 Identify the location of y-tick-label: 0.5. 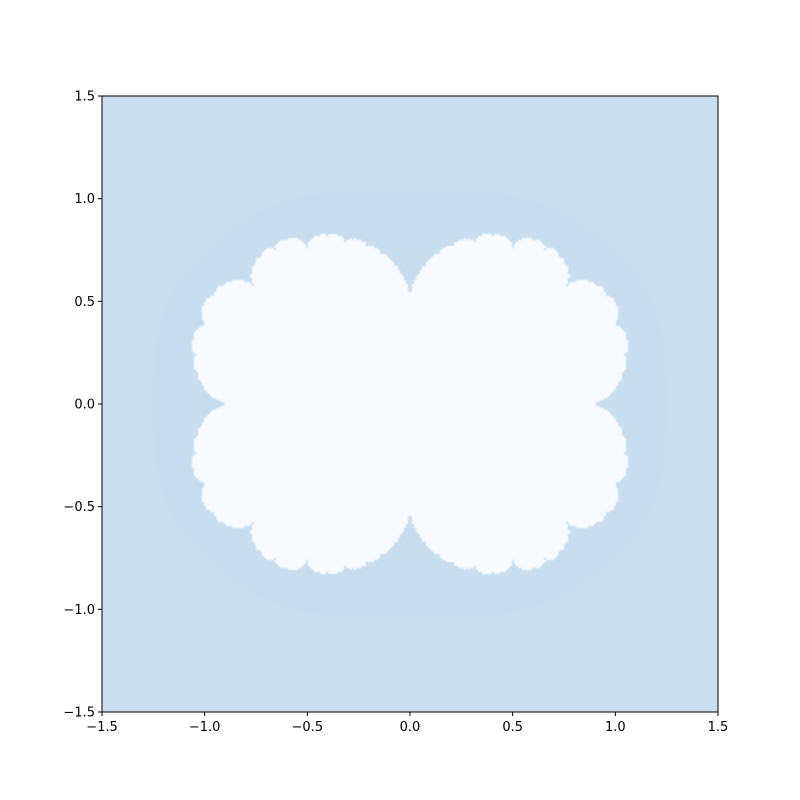
(84, 302).